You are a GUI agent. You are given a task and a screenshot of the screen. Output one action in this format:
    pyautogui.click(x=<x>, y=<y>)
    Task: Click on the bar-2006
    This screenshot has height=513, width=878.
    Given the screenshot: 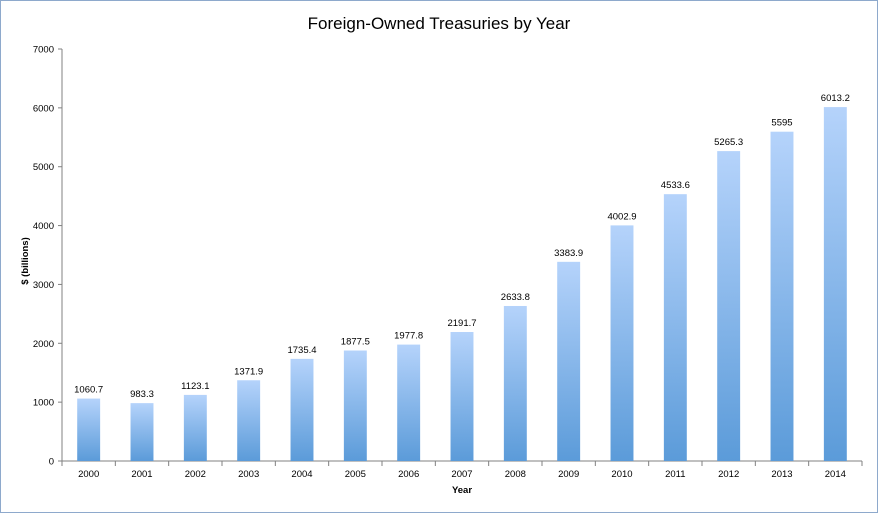 What is the action you would take?
    pyautogui.click(x=409, y=402)
    